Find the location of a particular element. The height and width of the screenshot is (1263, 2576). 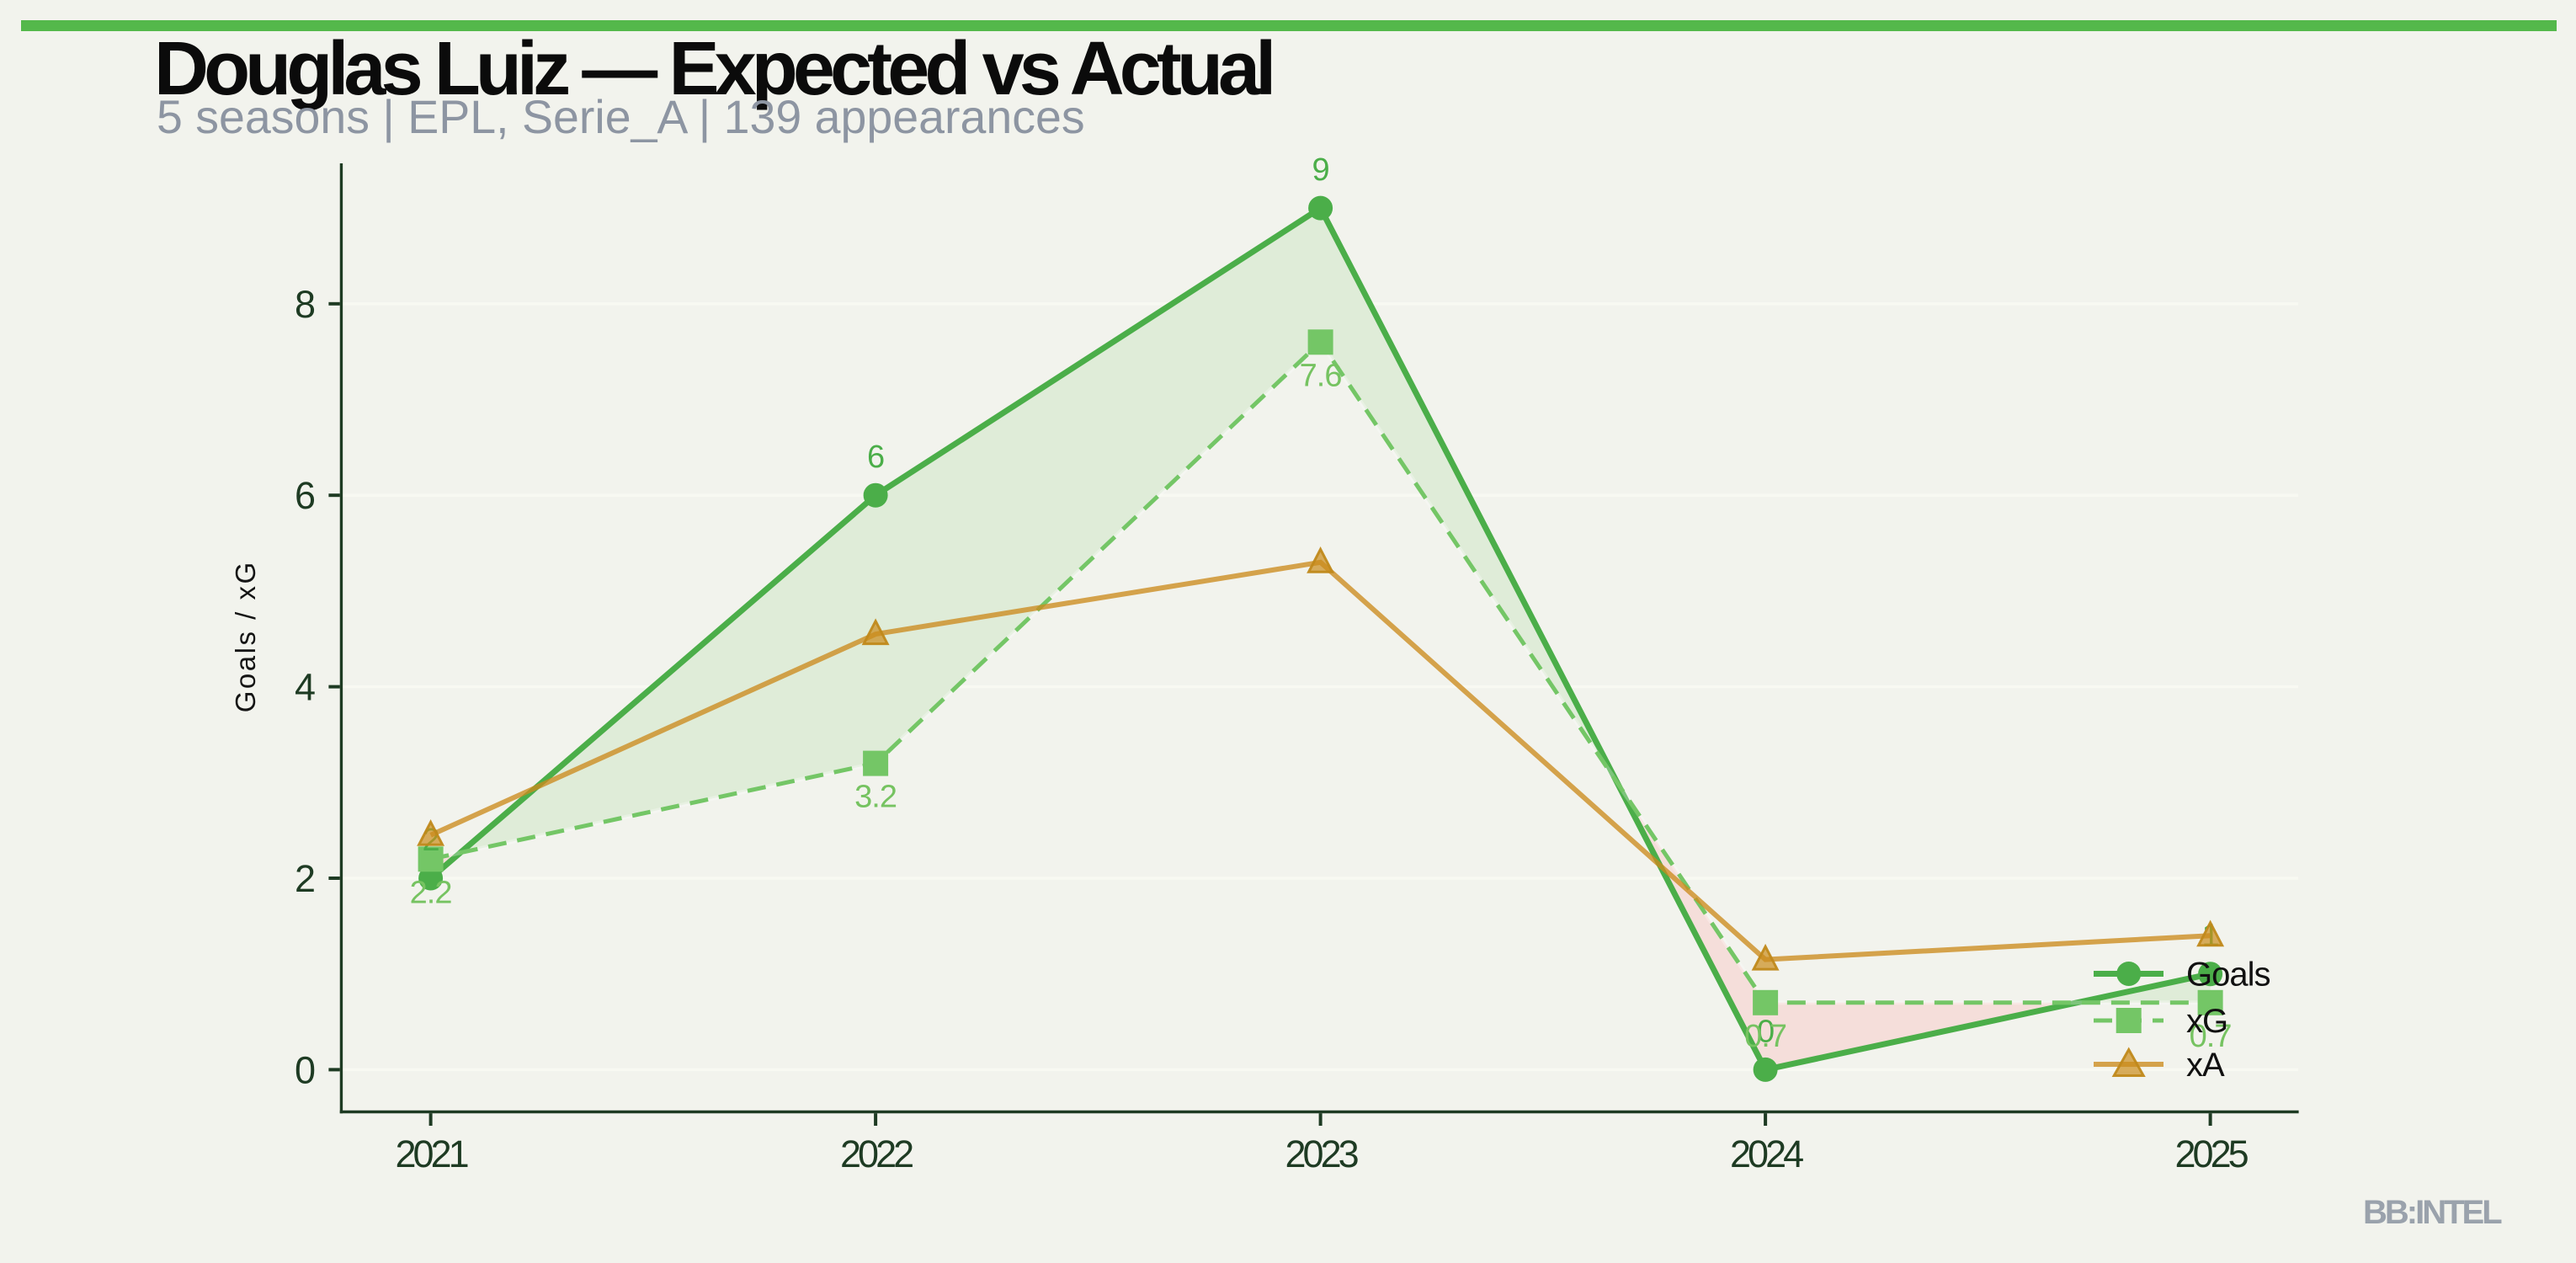

svg-text: 4 is located at coordinates (305, 687).